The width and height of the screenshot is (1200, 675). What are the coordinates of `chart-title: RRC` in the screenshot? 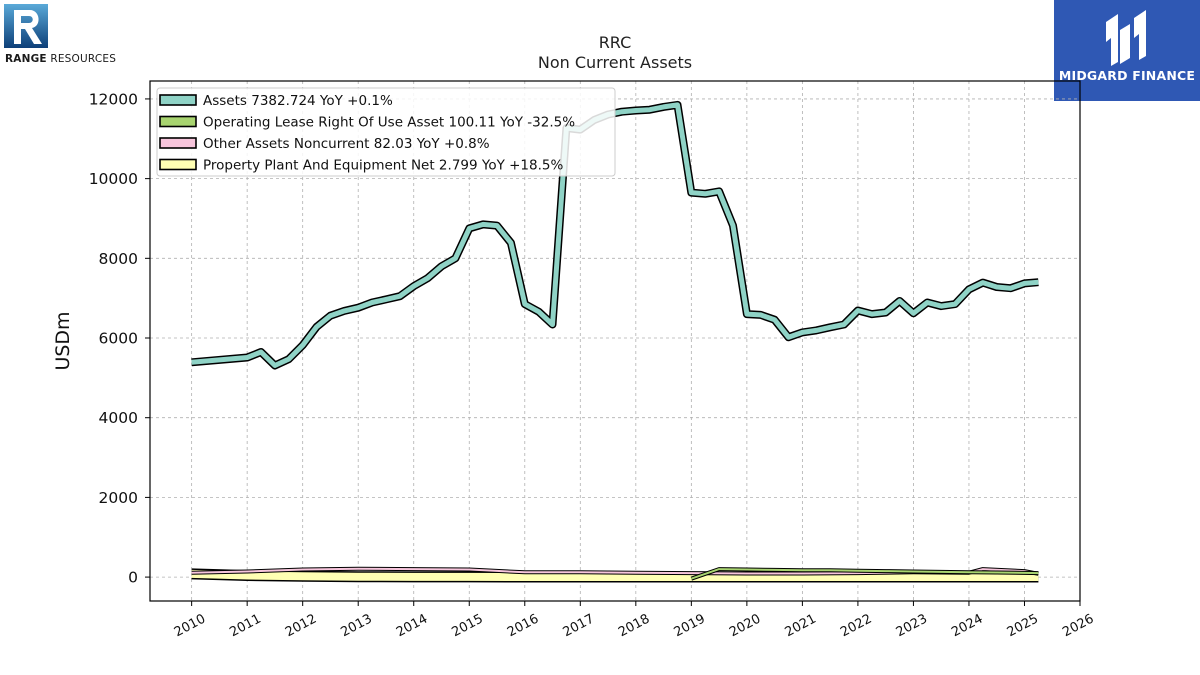 It's located at (615, 42).